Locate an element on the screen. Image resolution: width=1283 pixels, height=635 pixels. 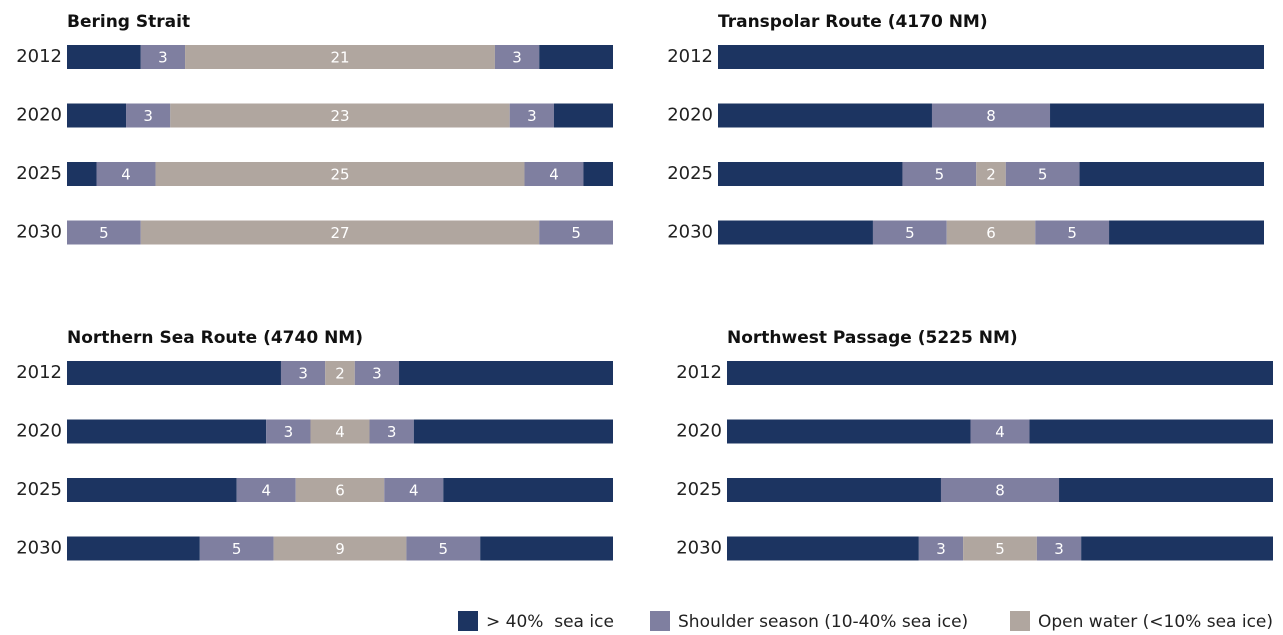
panel-title: Transpolar Route (4170 NM) is located at coordinates (853, 22).